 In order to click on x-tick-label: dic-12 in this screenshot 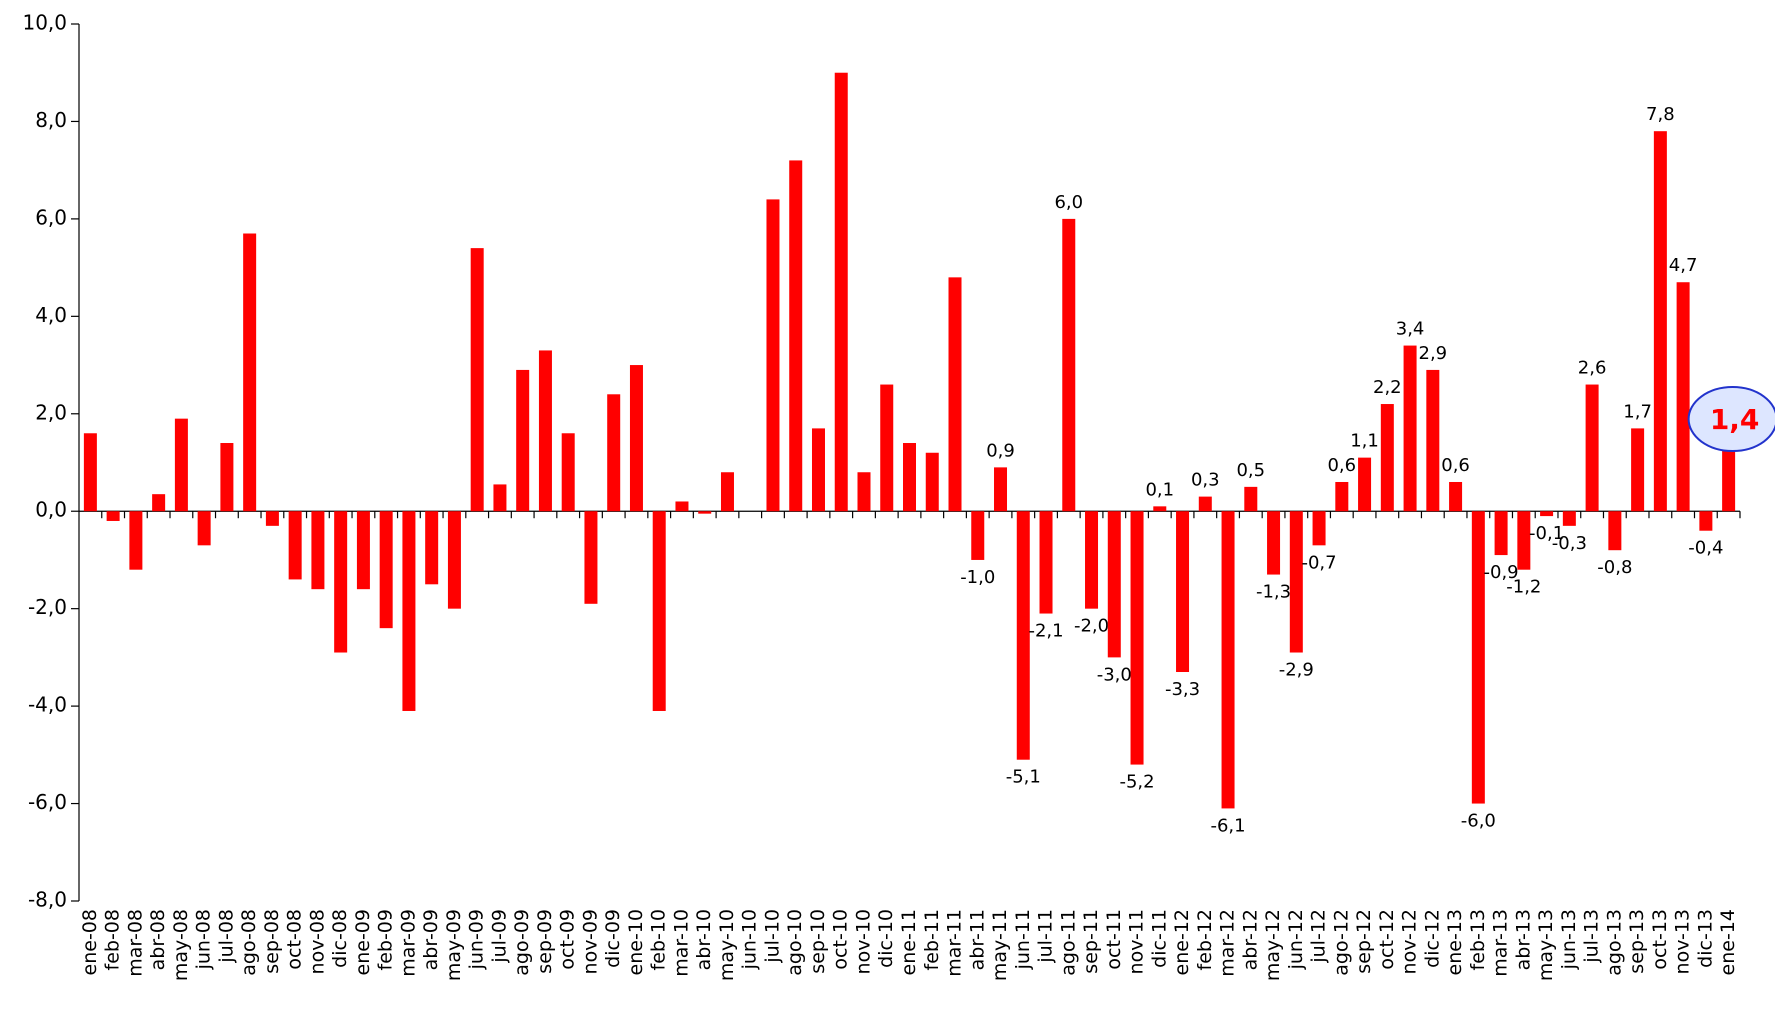, I will do `click(1432, 938)`.